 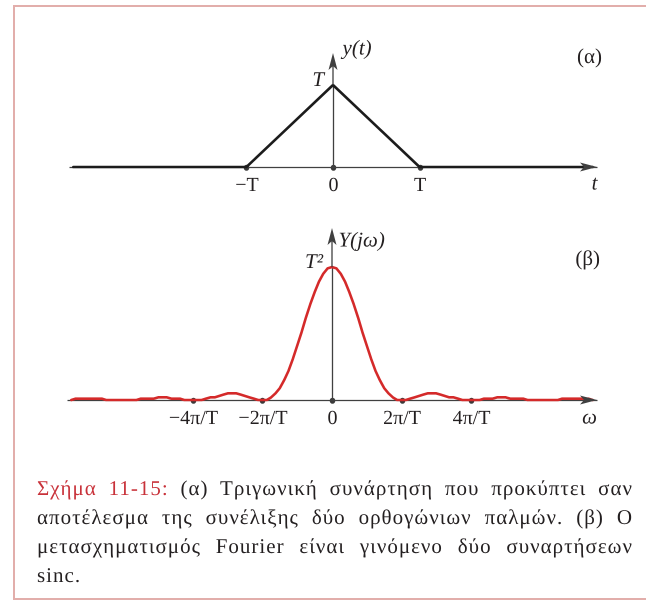 I want to click on x-tick-label: −T, so click(x=247, y=185).